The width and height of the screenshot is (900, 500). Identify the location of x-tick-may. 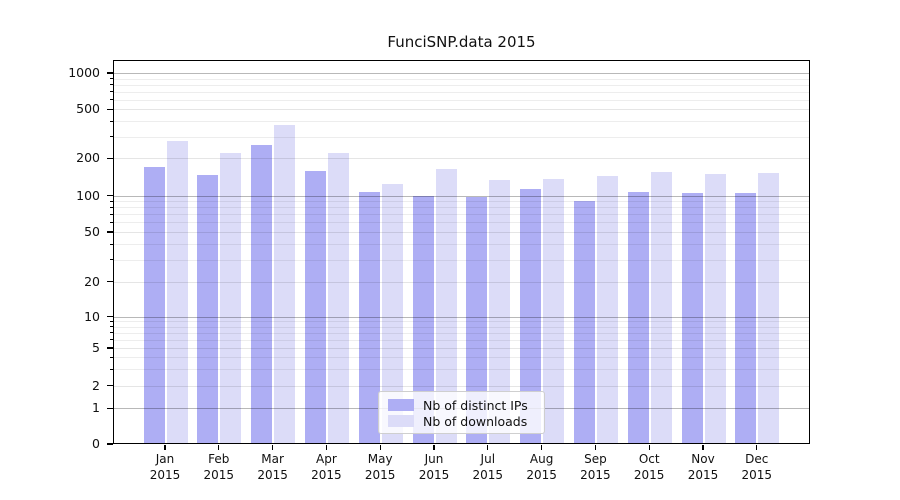
(380, 448).